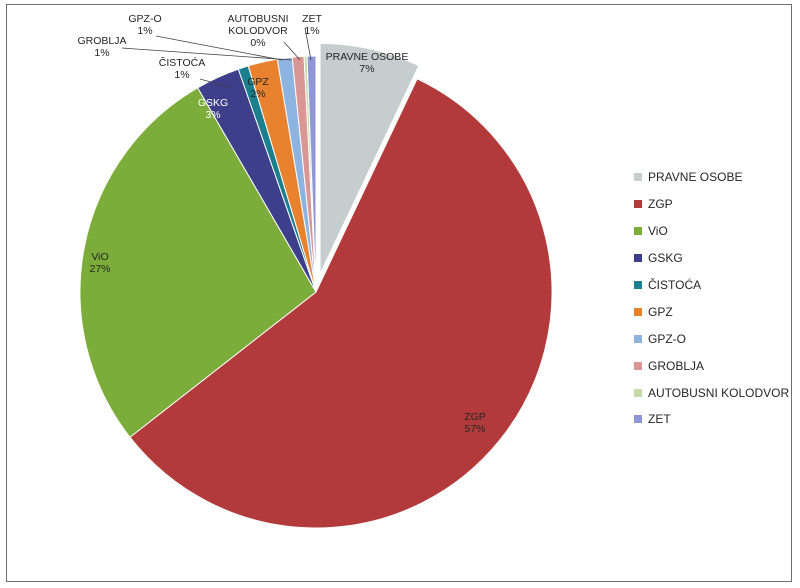 The width and height of the screenshot is (800, 588). Describe the element at coordinates (660, 204) in the screenshot. I see `legend-label: ZGP` at that location.